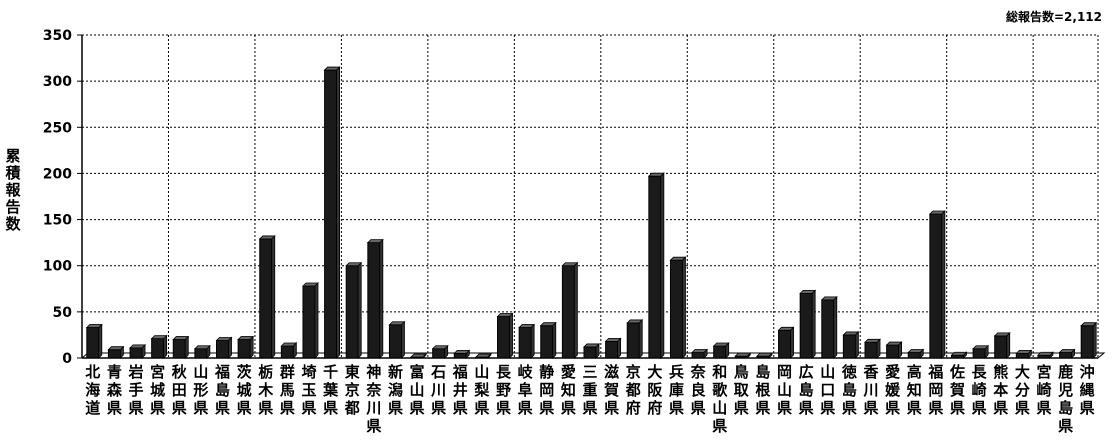  Describe the element at coordinates (849, 390) in the screenshot. I see `x-tick-label: 徳島県` at that location.